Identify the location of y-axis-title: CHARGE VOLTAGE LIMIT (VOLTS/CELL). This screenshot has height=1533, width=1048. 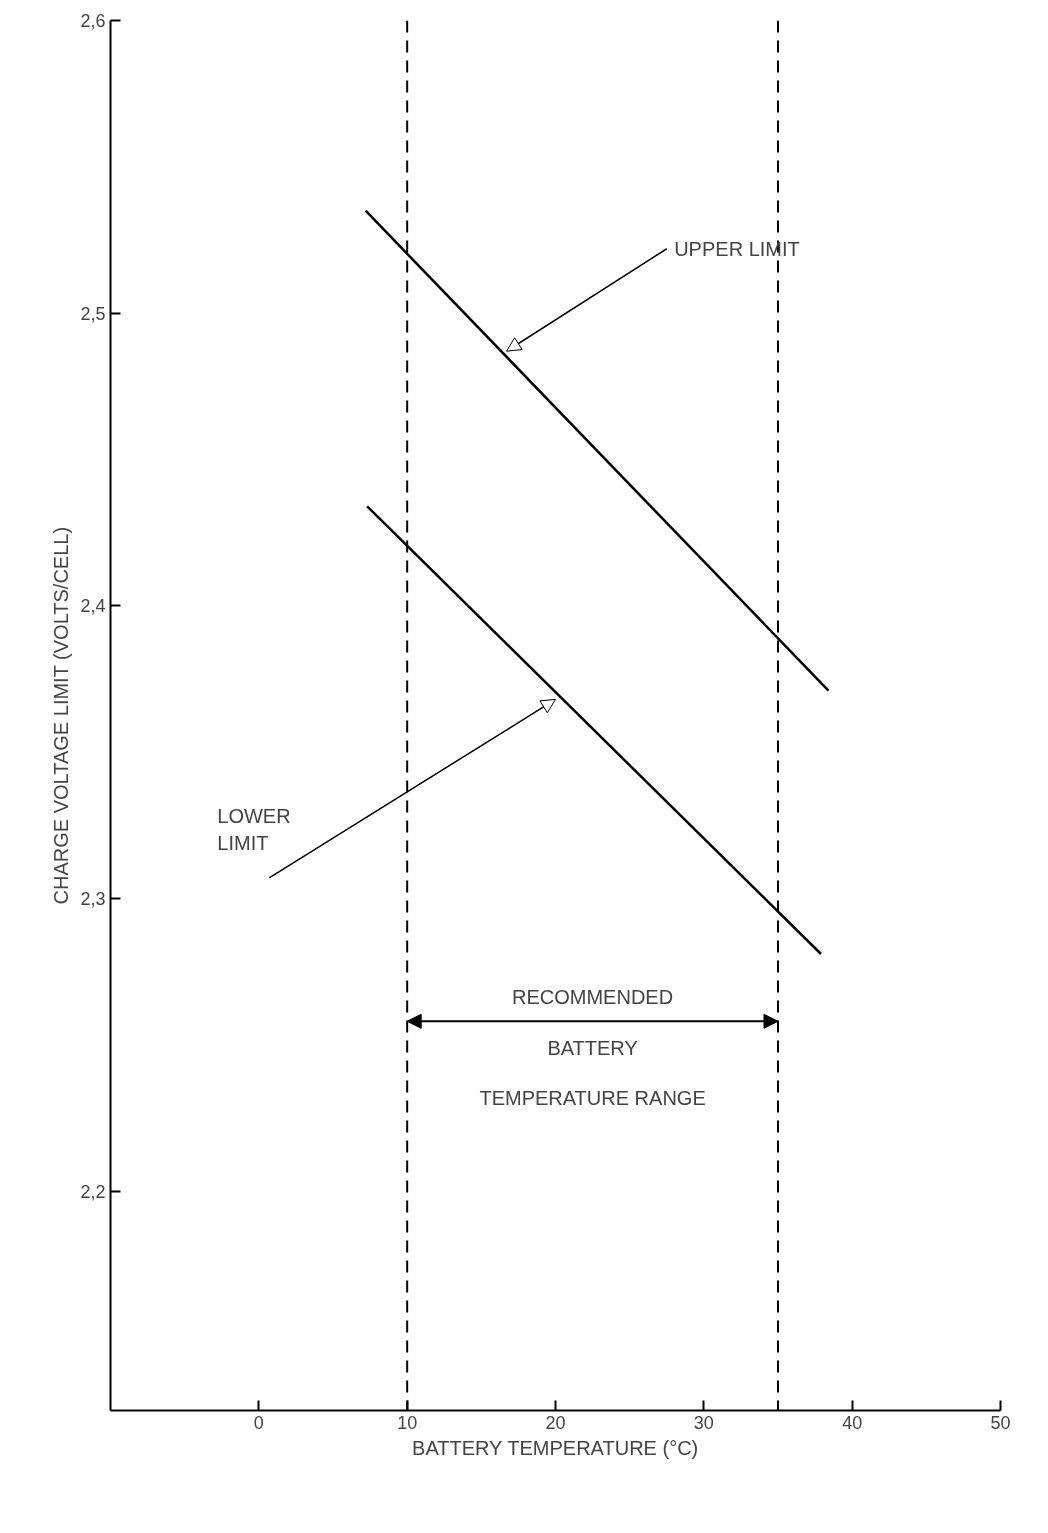
(61, 715).